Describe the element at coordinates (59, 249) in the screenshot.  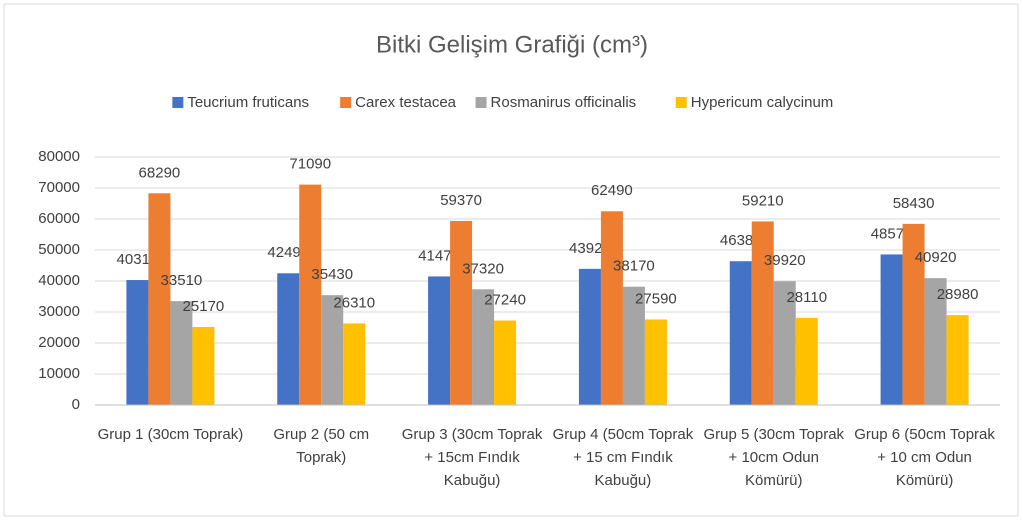
I see `y-tick-label: 50000` at that location.